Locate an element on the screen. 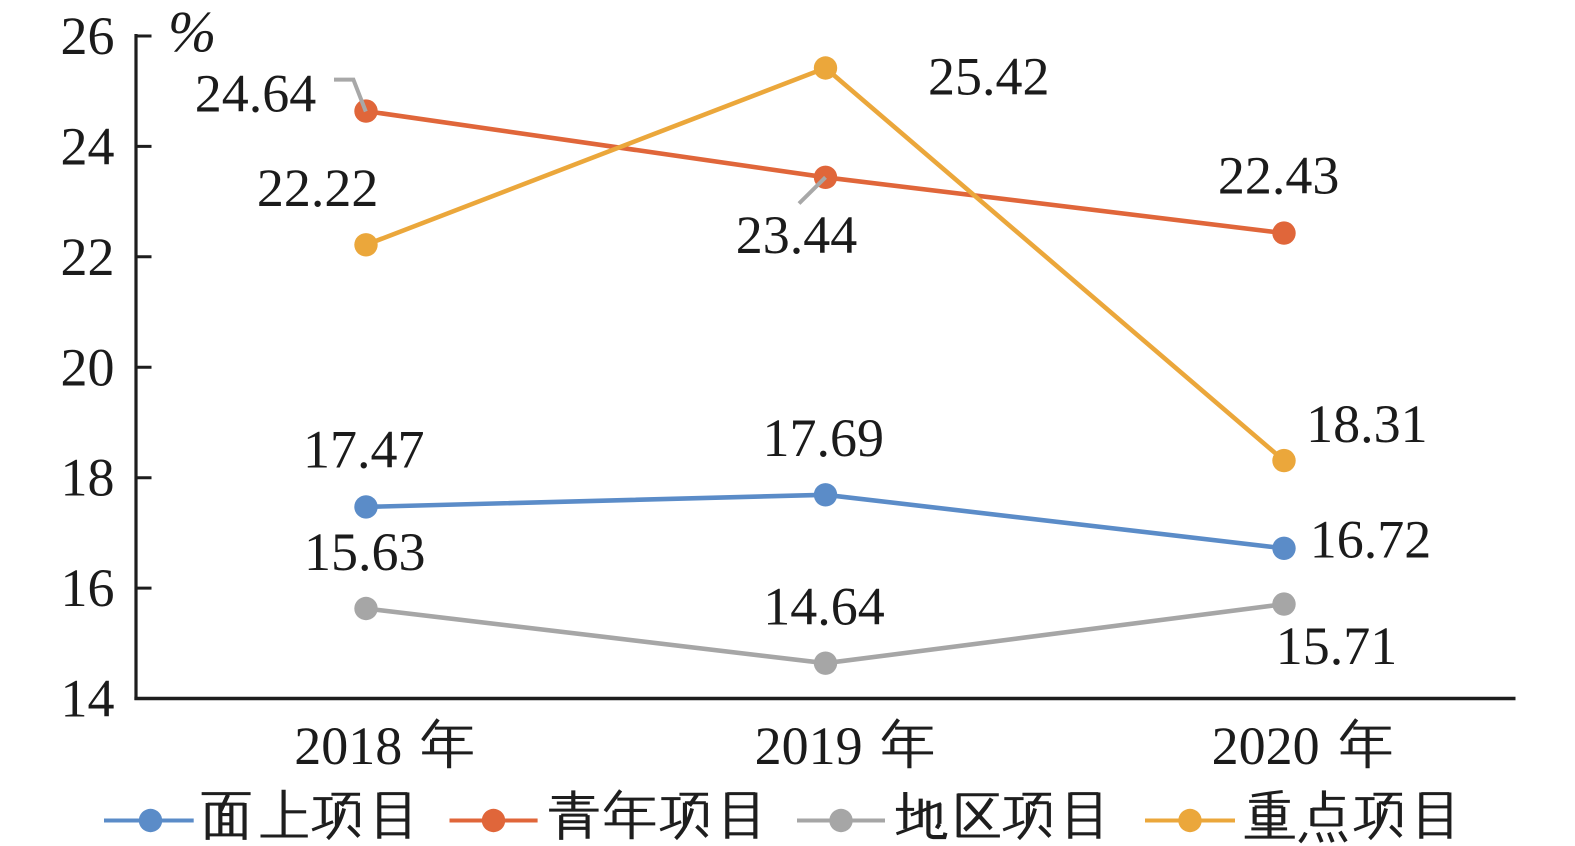  svg-text: 18 is located at coordinates (88, 478).